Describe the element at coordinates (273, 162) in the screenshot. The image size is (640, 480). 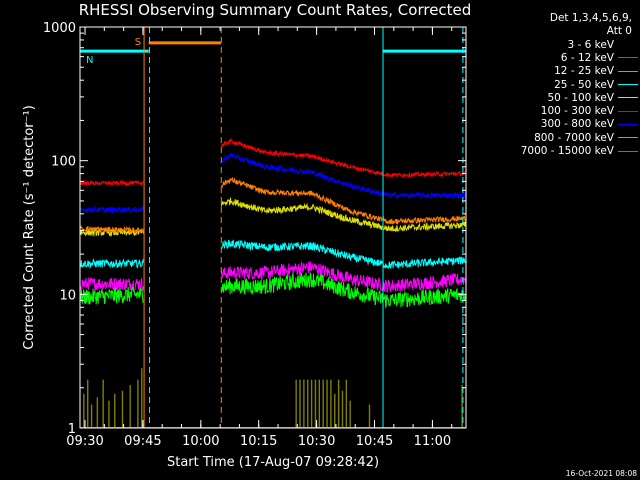
I see `series-line-100-300-kev` at that location.